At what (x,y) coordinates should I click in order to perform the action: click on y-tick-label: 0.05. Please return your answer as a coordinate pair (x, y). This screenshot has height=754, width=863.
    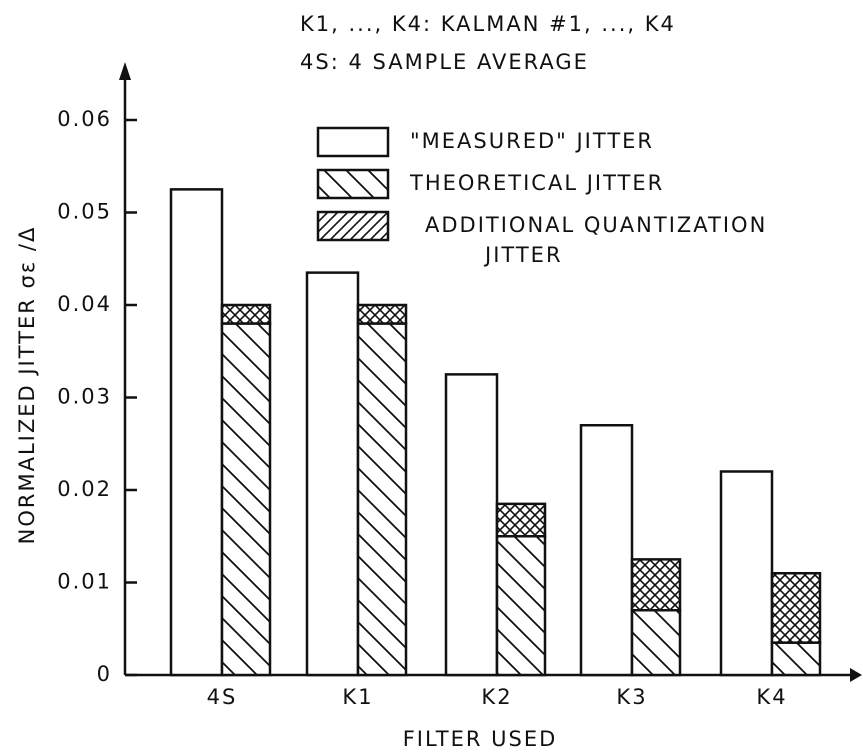
    Looking at the image, I should click on (84, 212).